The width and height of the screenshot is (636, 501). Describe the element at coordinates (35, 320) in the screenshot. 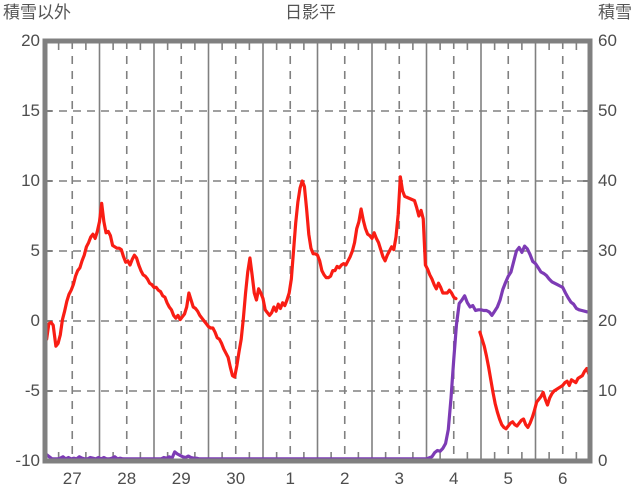

I see `left-axis-tick-0: 0` at that location.